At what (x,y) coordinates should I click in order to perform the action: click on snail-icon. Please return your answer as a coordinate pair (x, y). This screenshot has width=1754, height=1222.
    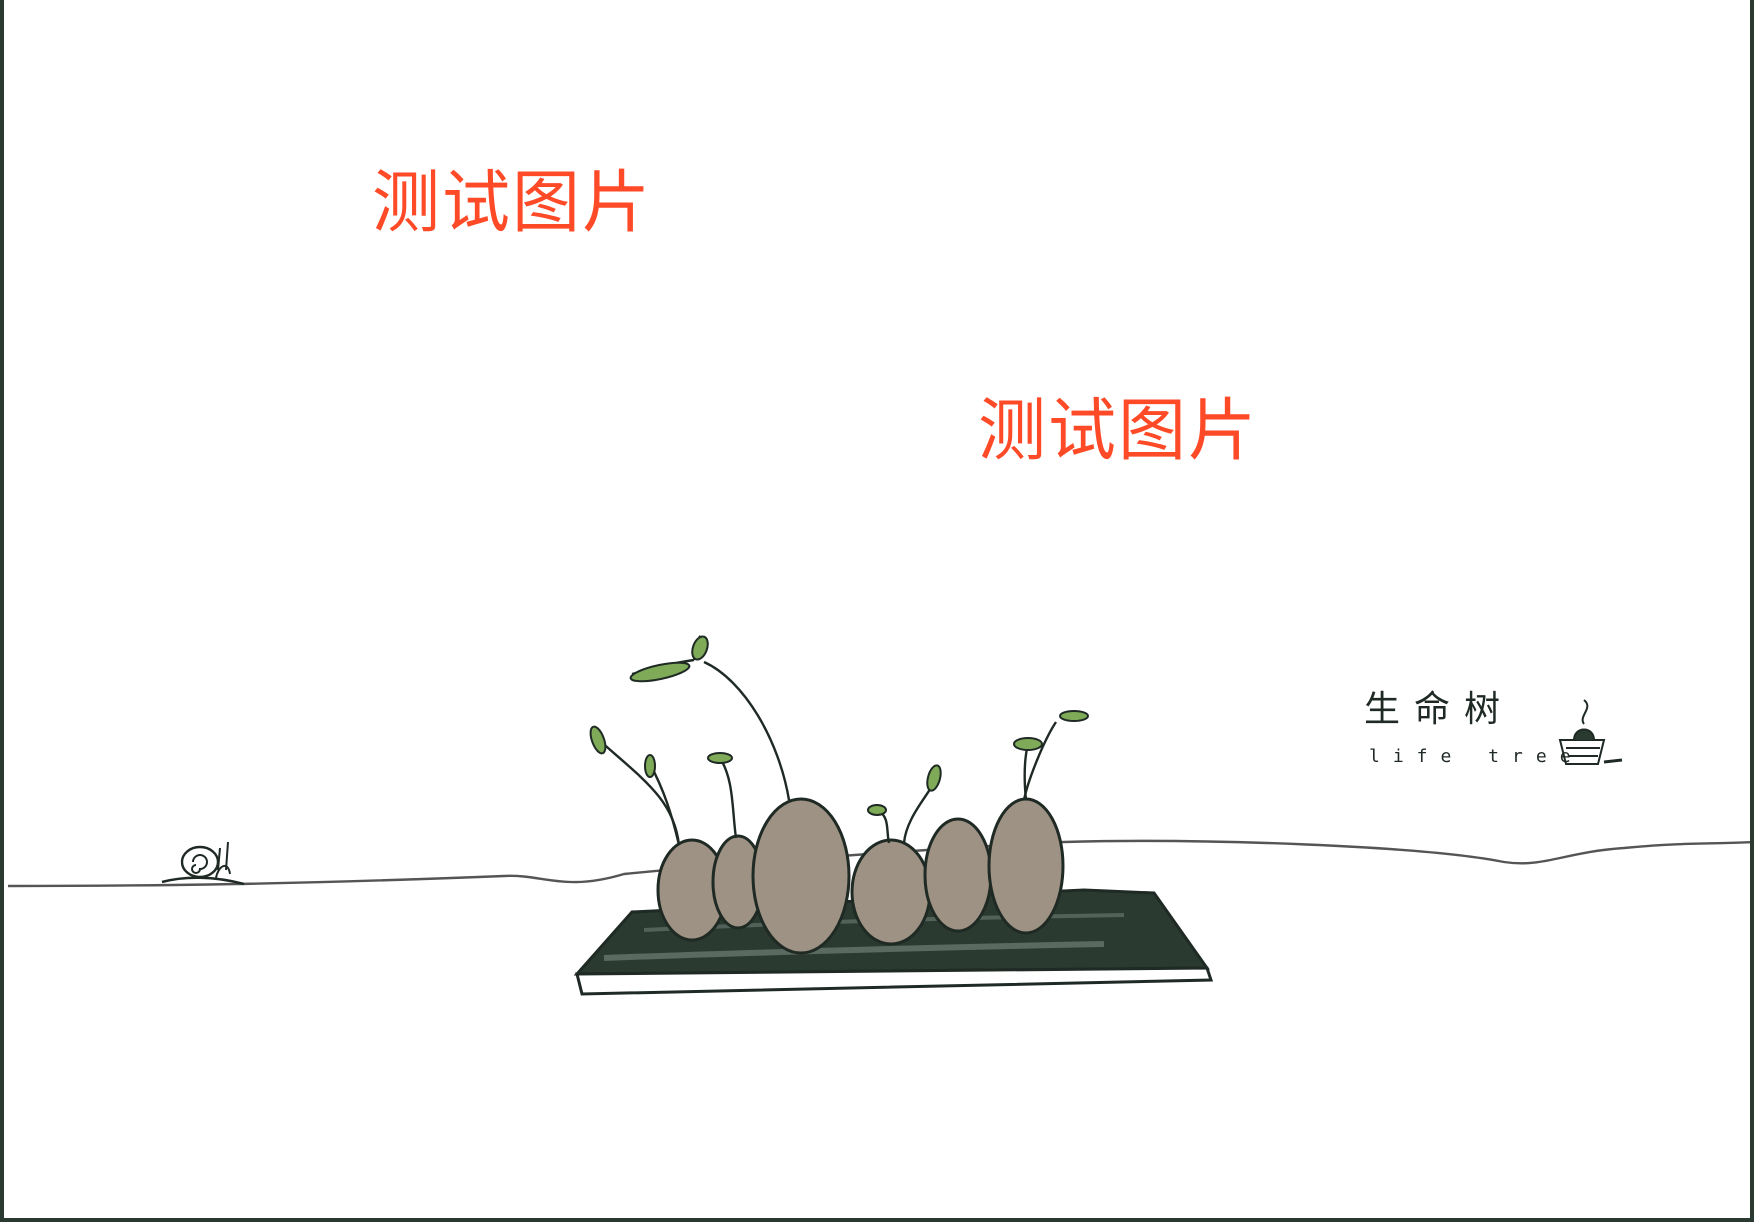
    Looking at the image, I should click on (203, 863).